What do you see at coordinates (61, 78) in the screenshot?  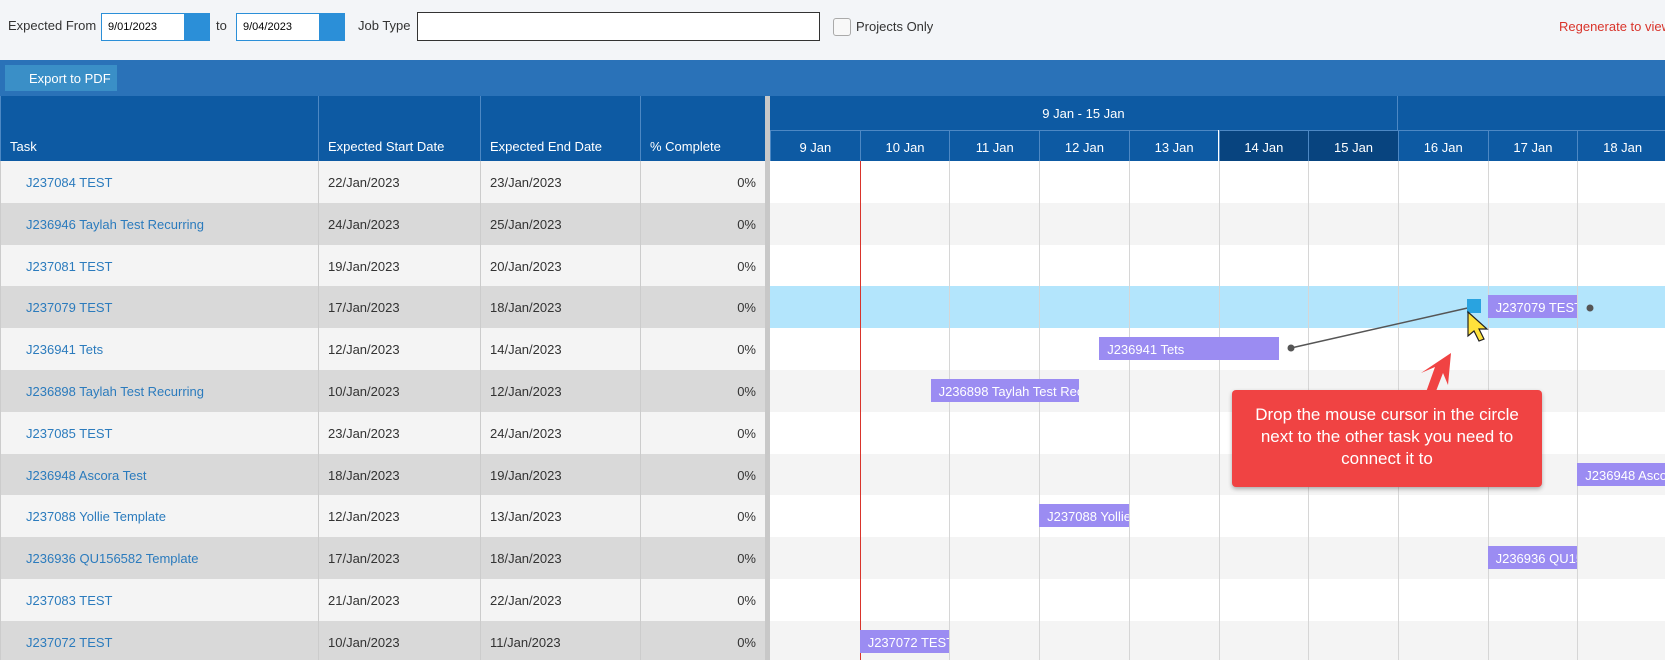 I see `export-button: Export to PDF` at bounding box center [61, 78].